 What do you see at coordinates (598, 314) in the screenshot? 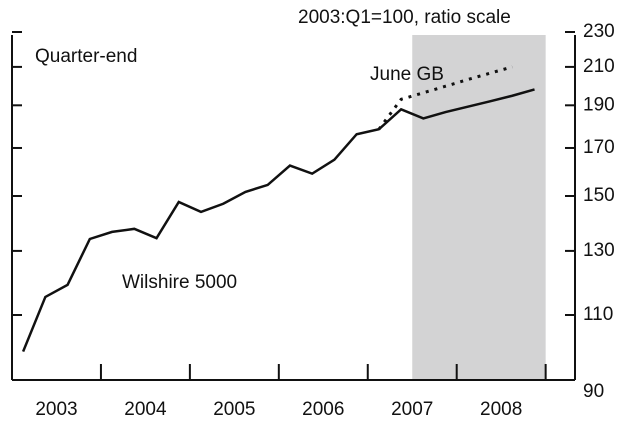
I see `y-tick-label: 110` at bounding box center [598, 314].